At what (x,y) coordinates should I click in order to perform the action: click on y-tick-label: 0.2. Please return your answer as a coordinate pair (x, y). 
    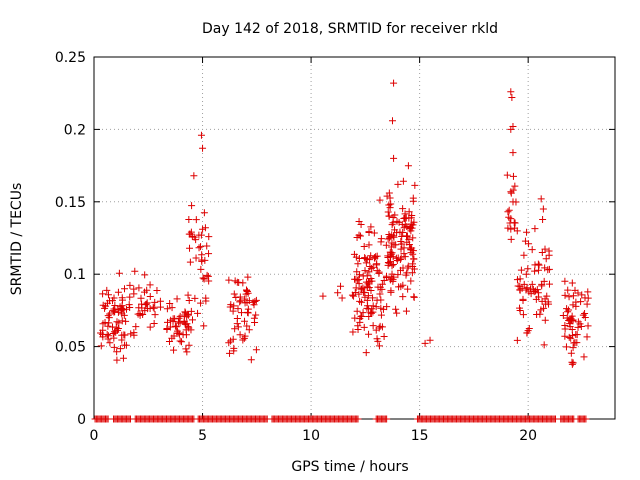
    Looking at the image, I should click on (75, 130).